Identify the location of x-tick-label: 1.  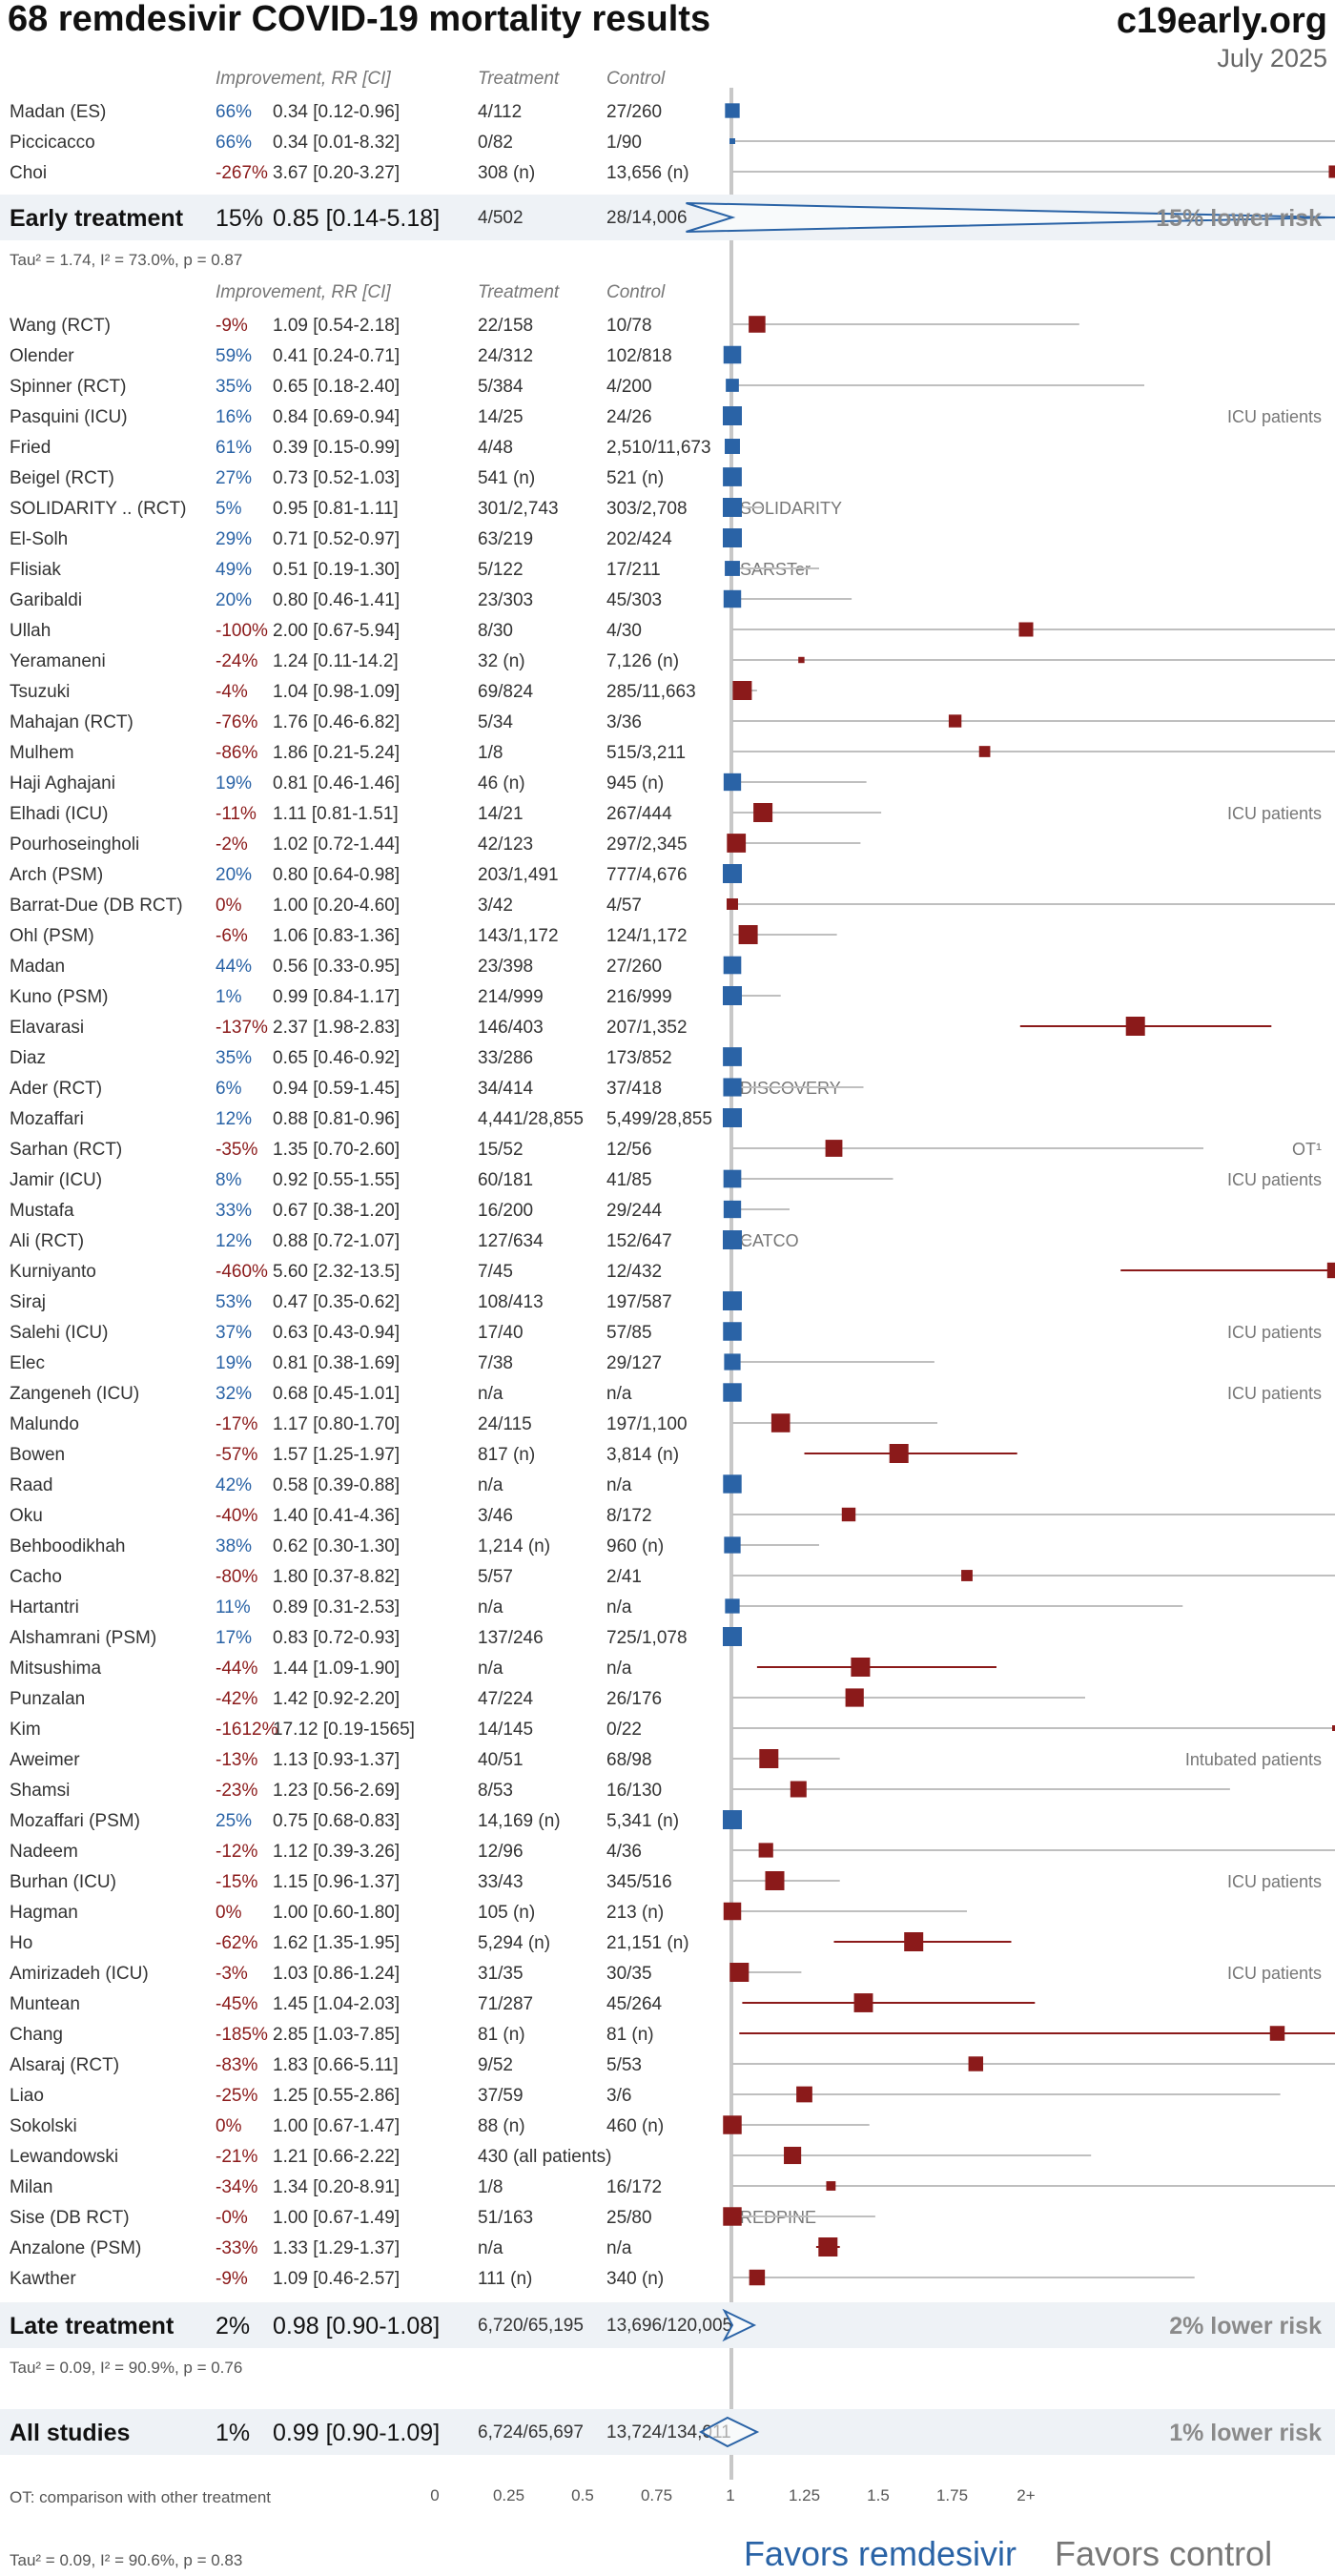
(730, 2495).